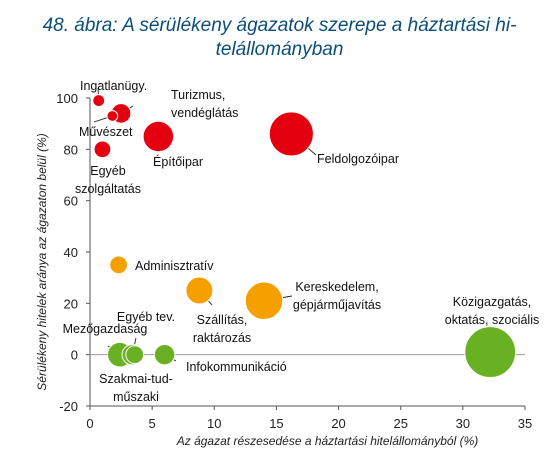  I want to click on point-label: Adminisztratív, so click(174, 266).